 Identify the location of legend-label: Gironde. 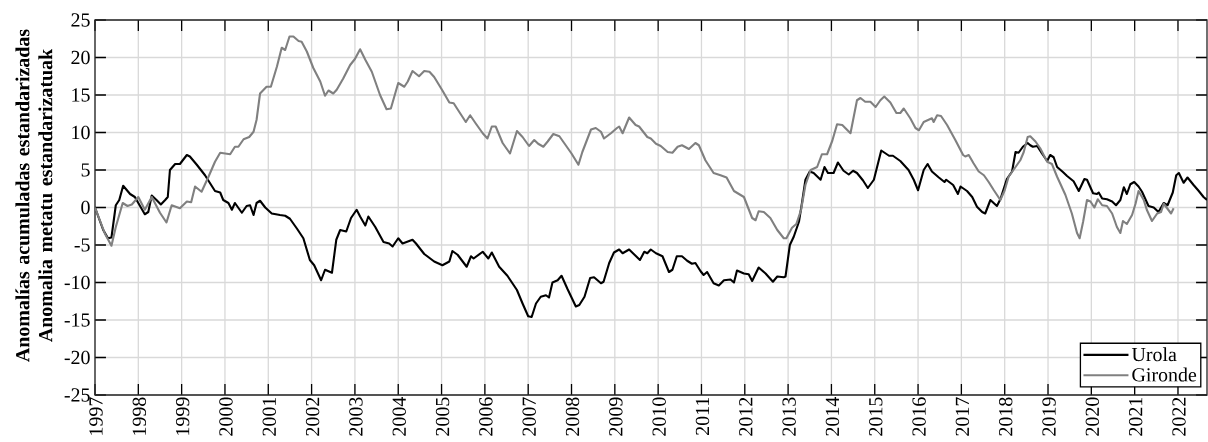
(1164, 374).